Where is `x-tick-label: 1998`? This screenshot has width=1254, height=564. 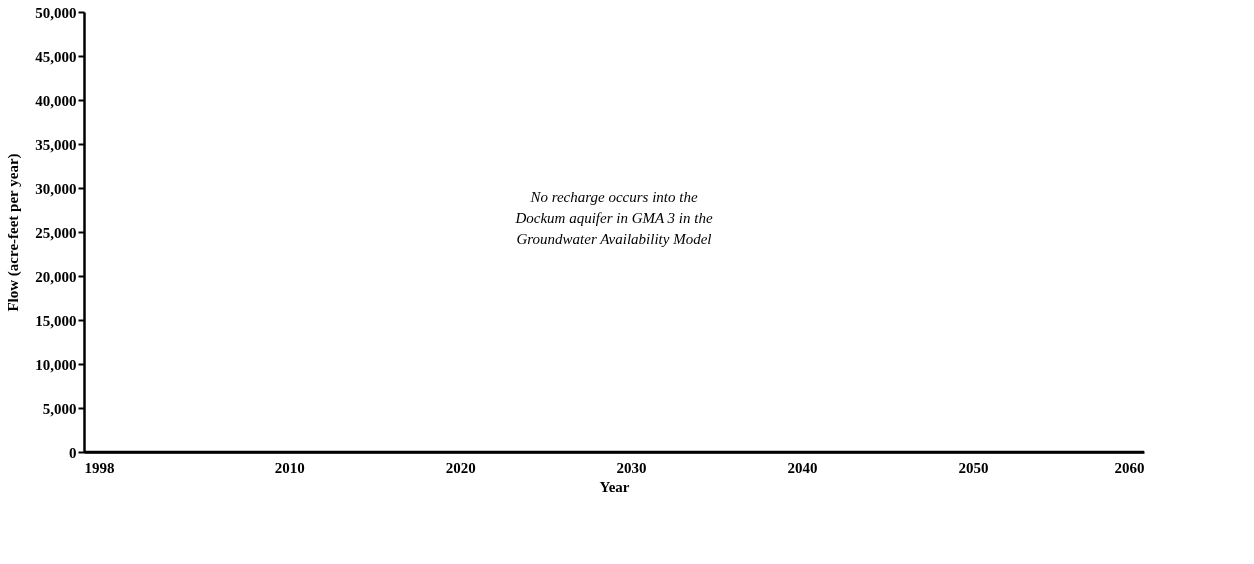 x-tick-label: 1998 is located at coordinates (99, 467).